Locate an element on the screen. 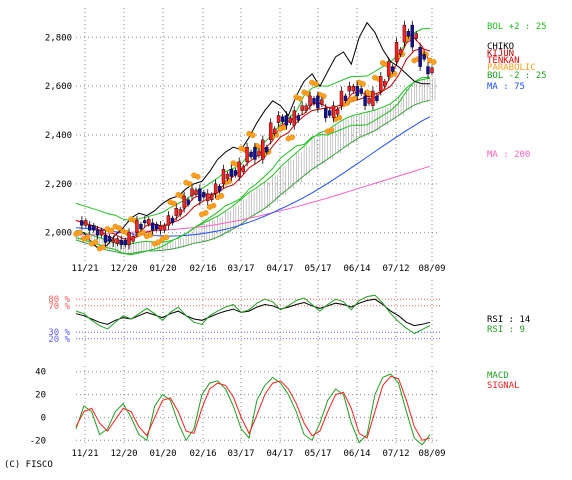  legend-bol-minus: BOL -2 : 25 is located at coordinates (517, 76).